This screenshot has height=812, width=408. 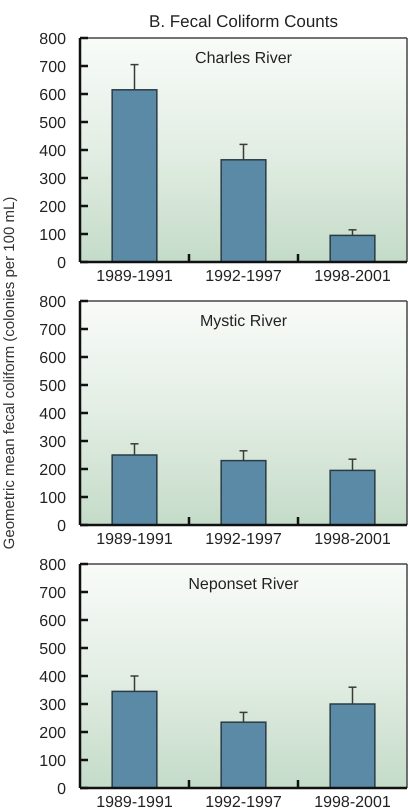 I want to click on chart-title: B. Fecal Coliform Counts, so click(x=243, y=21).